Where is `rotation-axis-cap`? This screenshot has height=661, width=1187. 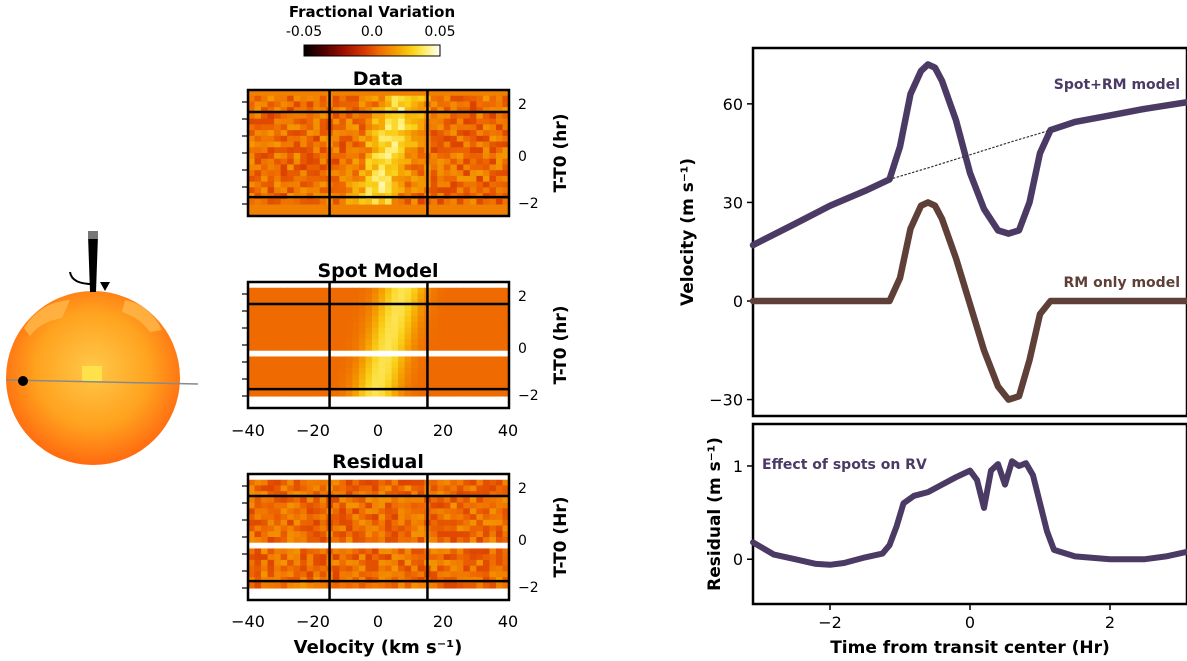
rotation-axis-cap is located at coordinates (93, 235).